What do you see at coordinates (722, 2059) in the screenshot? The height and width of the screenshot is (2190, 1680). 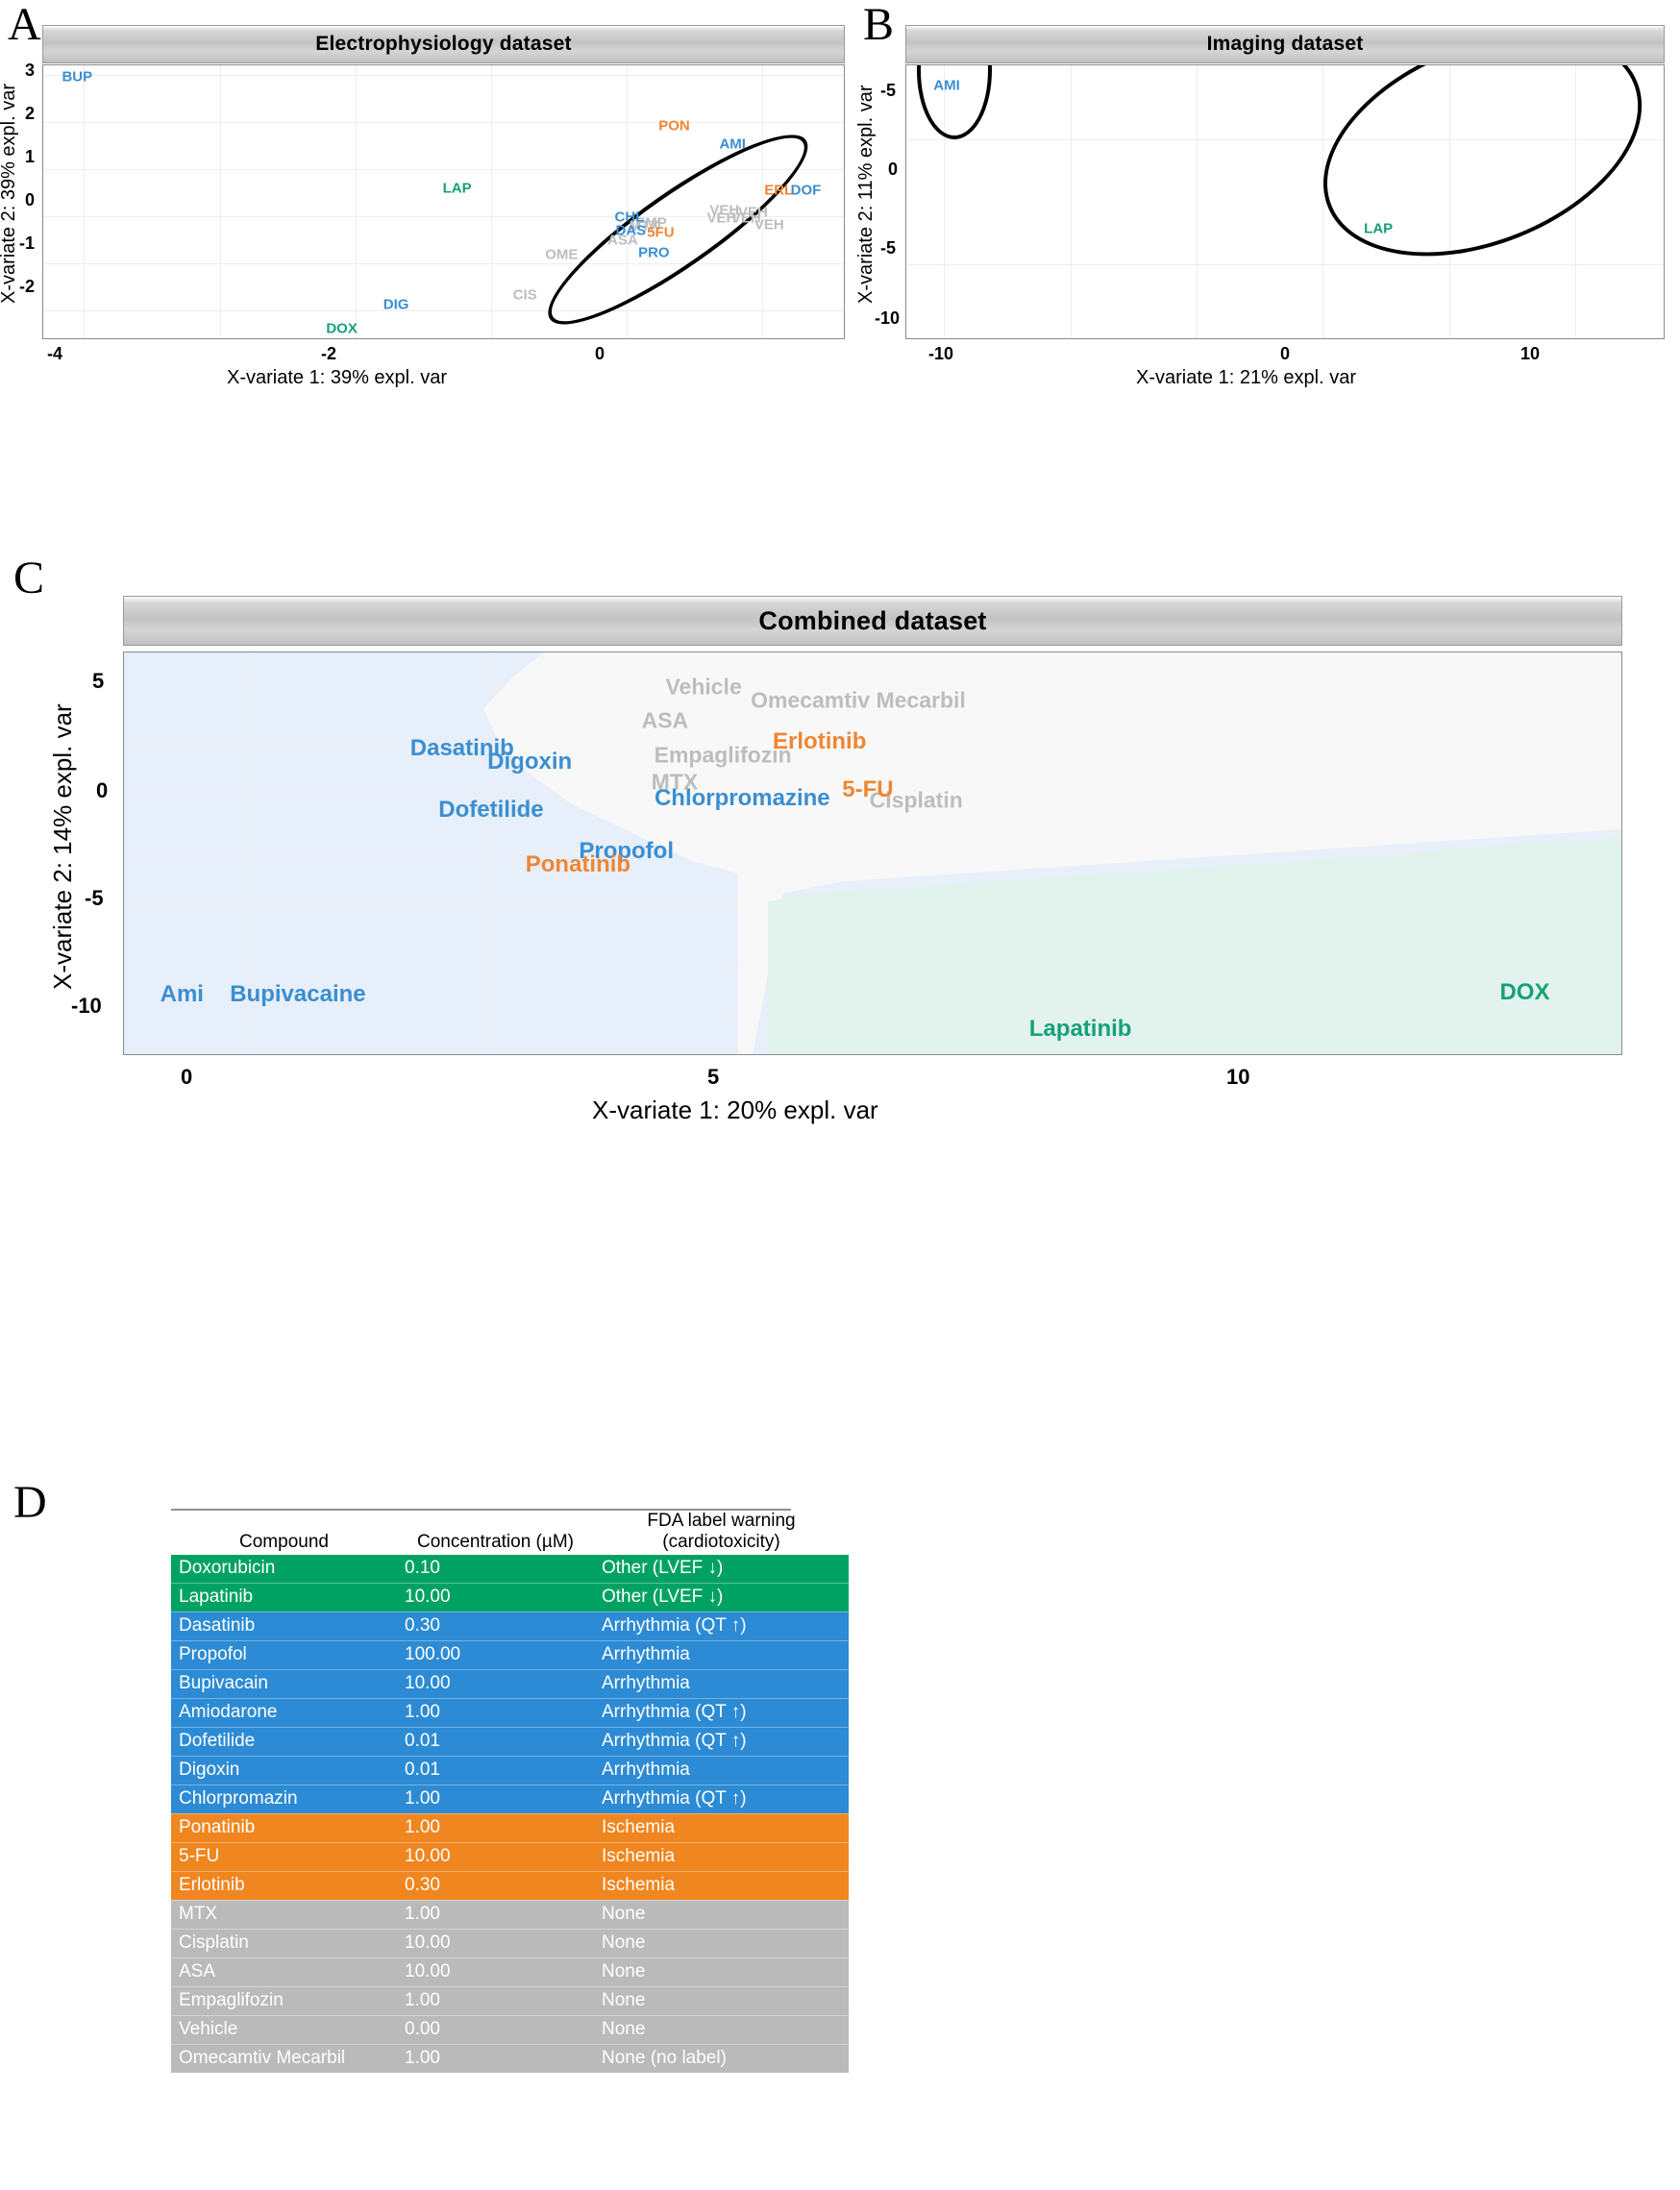 I see `cell-fda-warning: None (no label)` at bounding box center [722, 2059].